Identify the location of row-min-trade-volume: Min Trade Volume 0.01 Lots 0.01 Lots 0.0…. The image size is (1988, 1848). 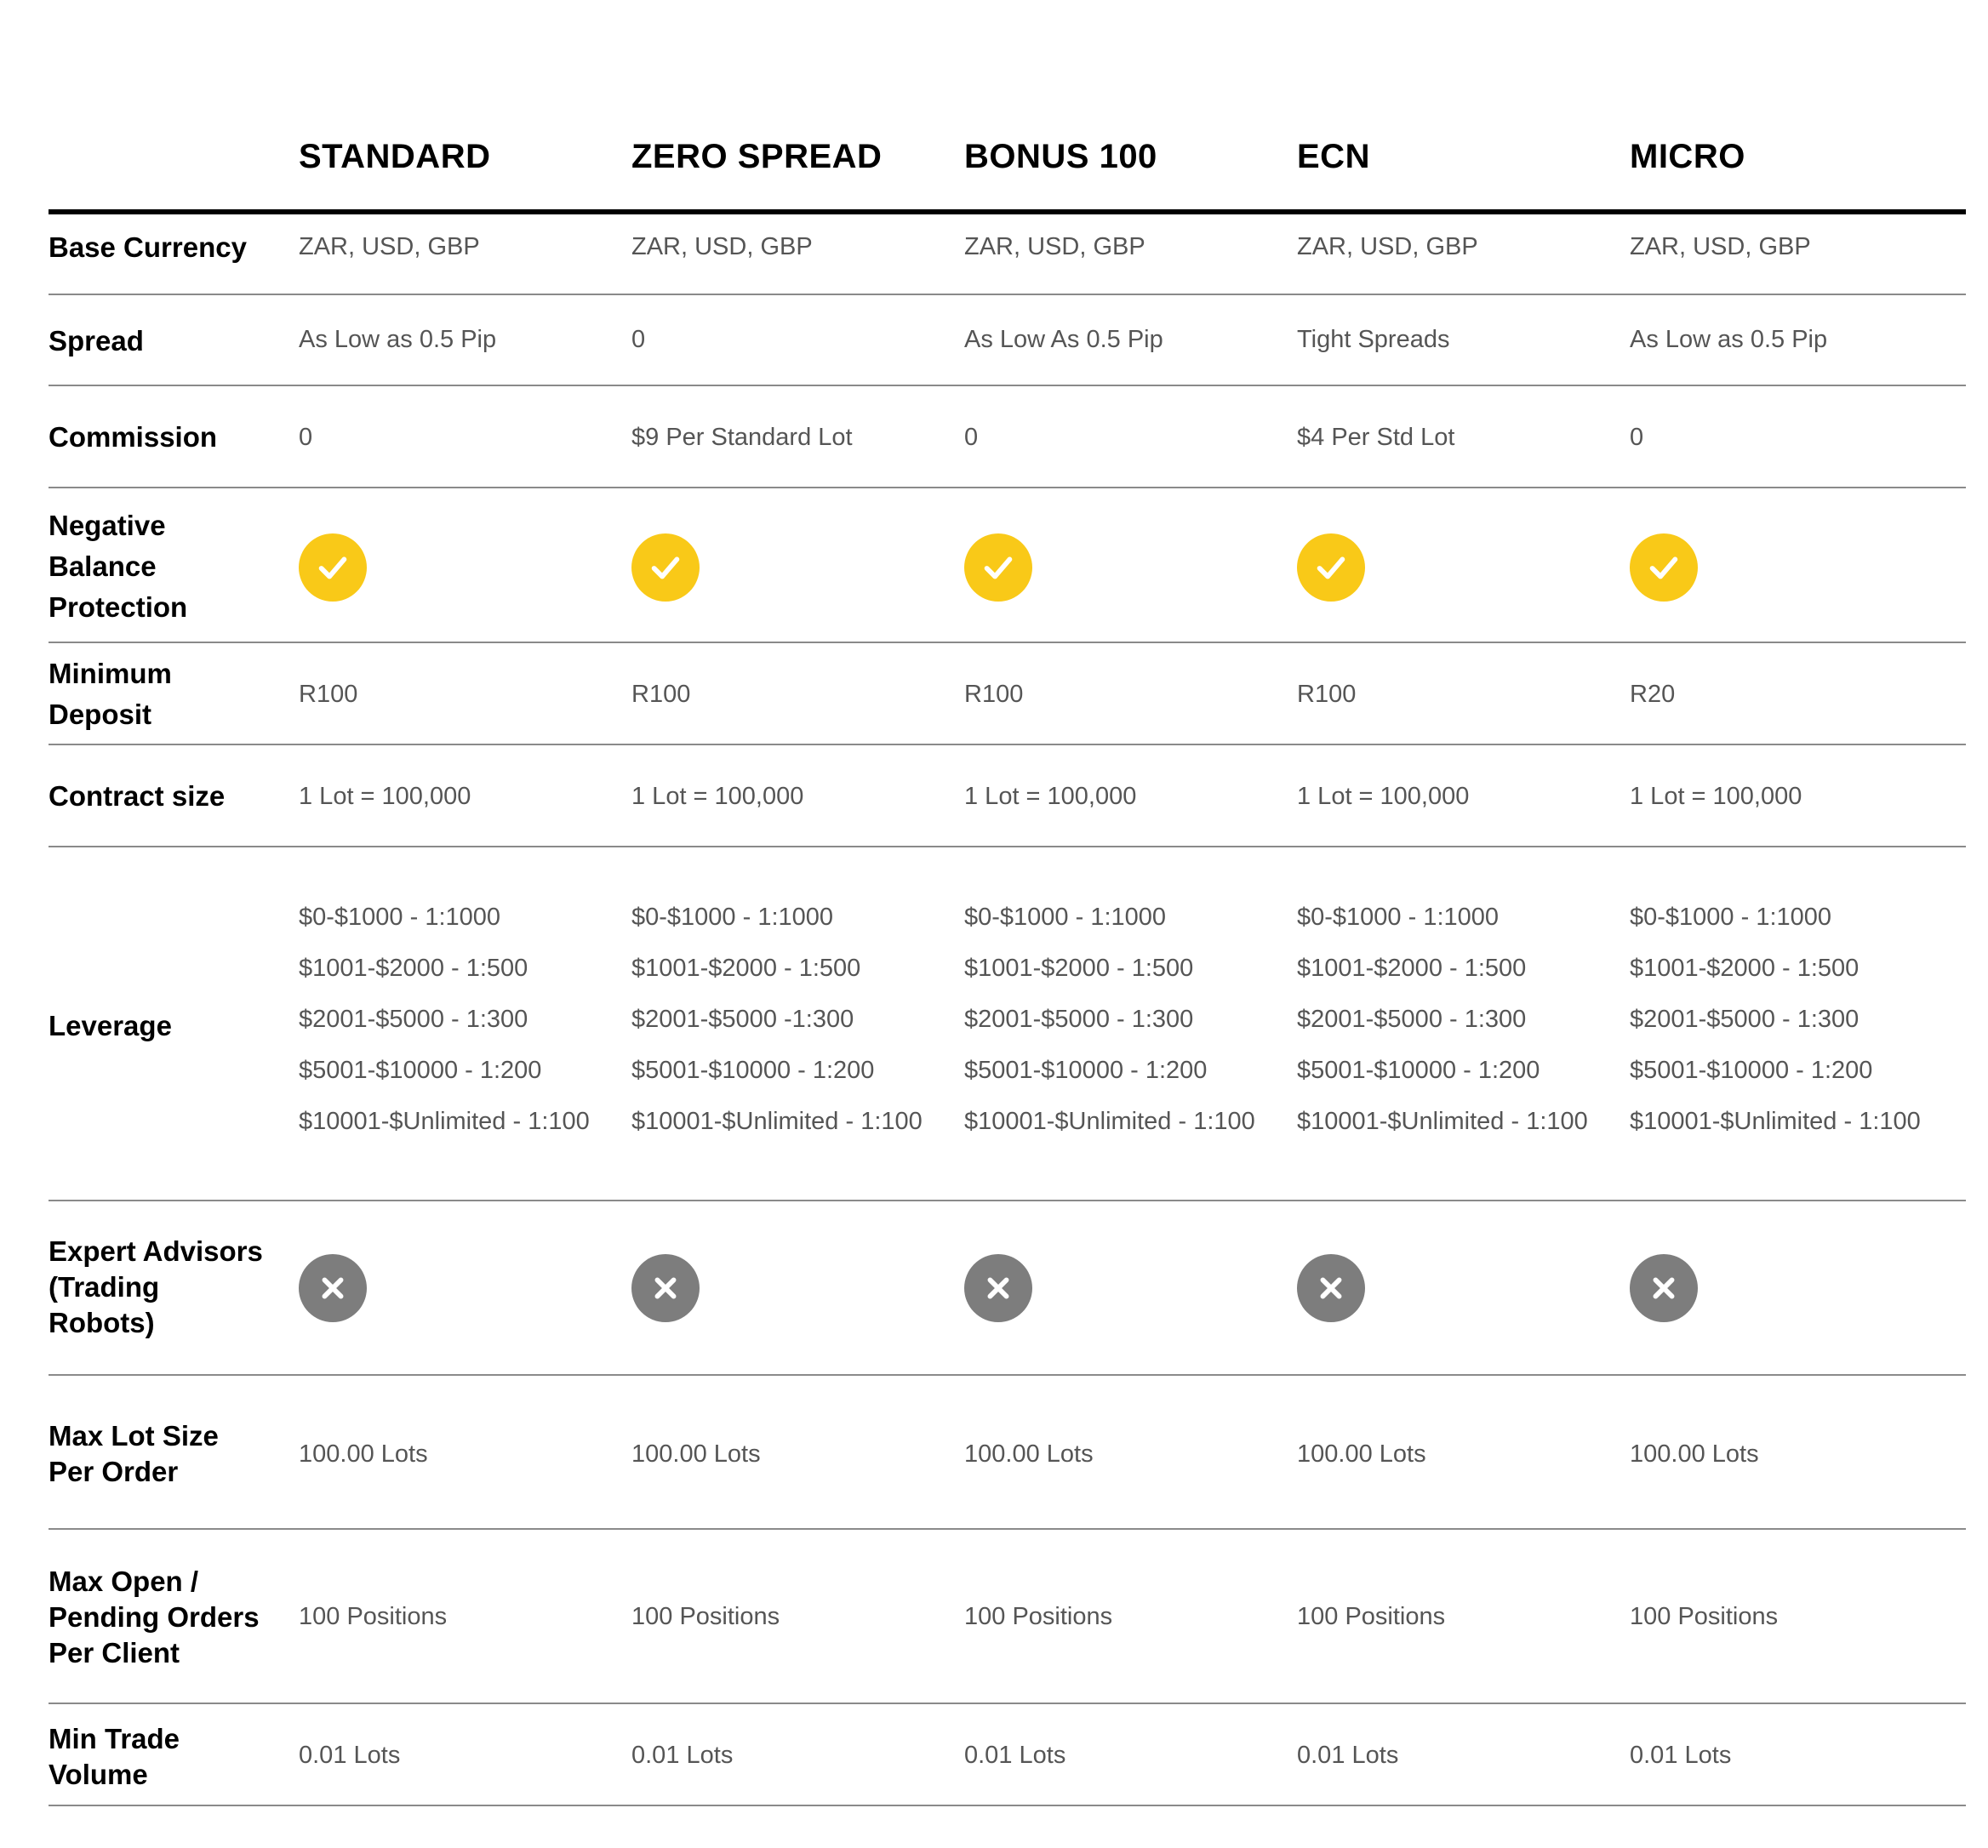
(1007, 1755).